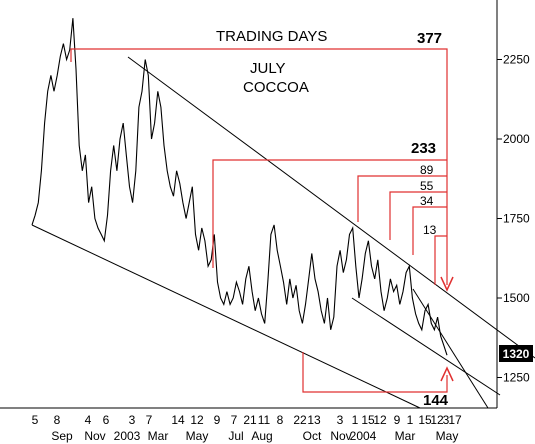 The width and height of the screenshot is (535, 444). I want to click on trendline-channel, so click(426, 346).